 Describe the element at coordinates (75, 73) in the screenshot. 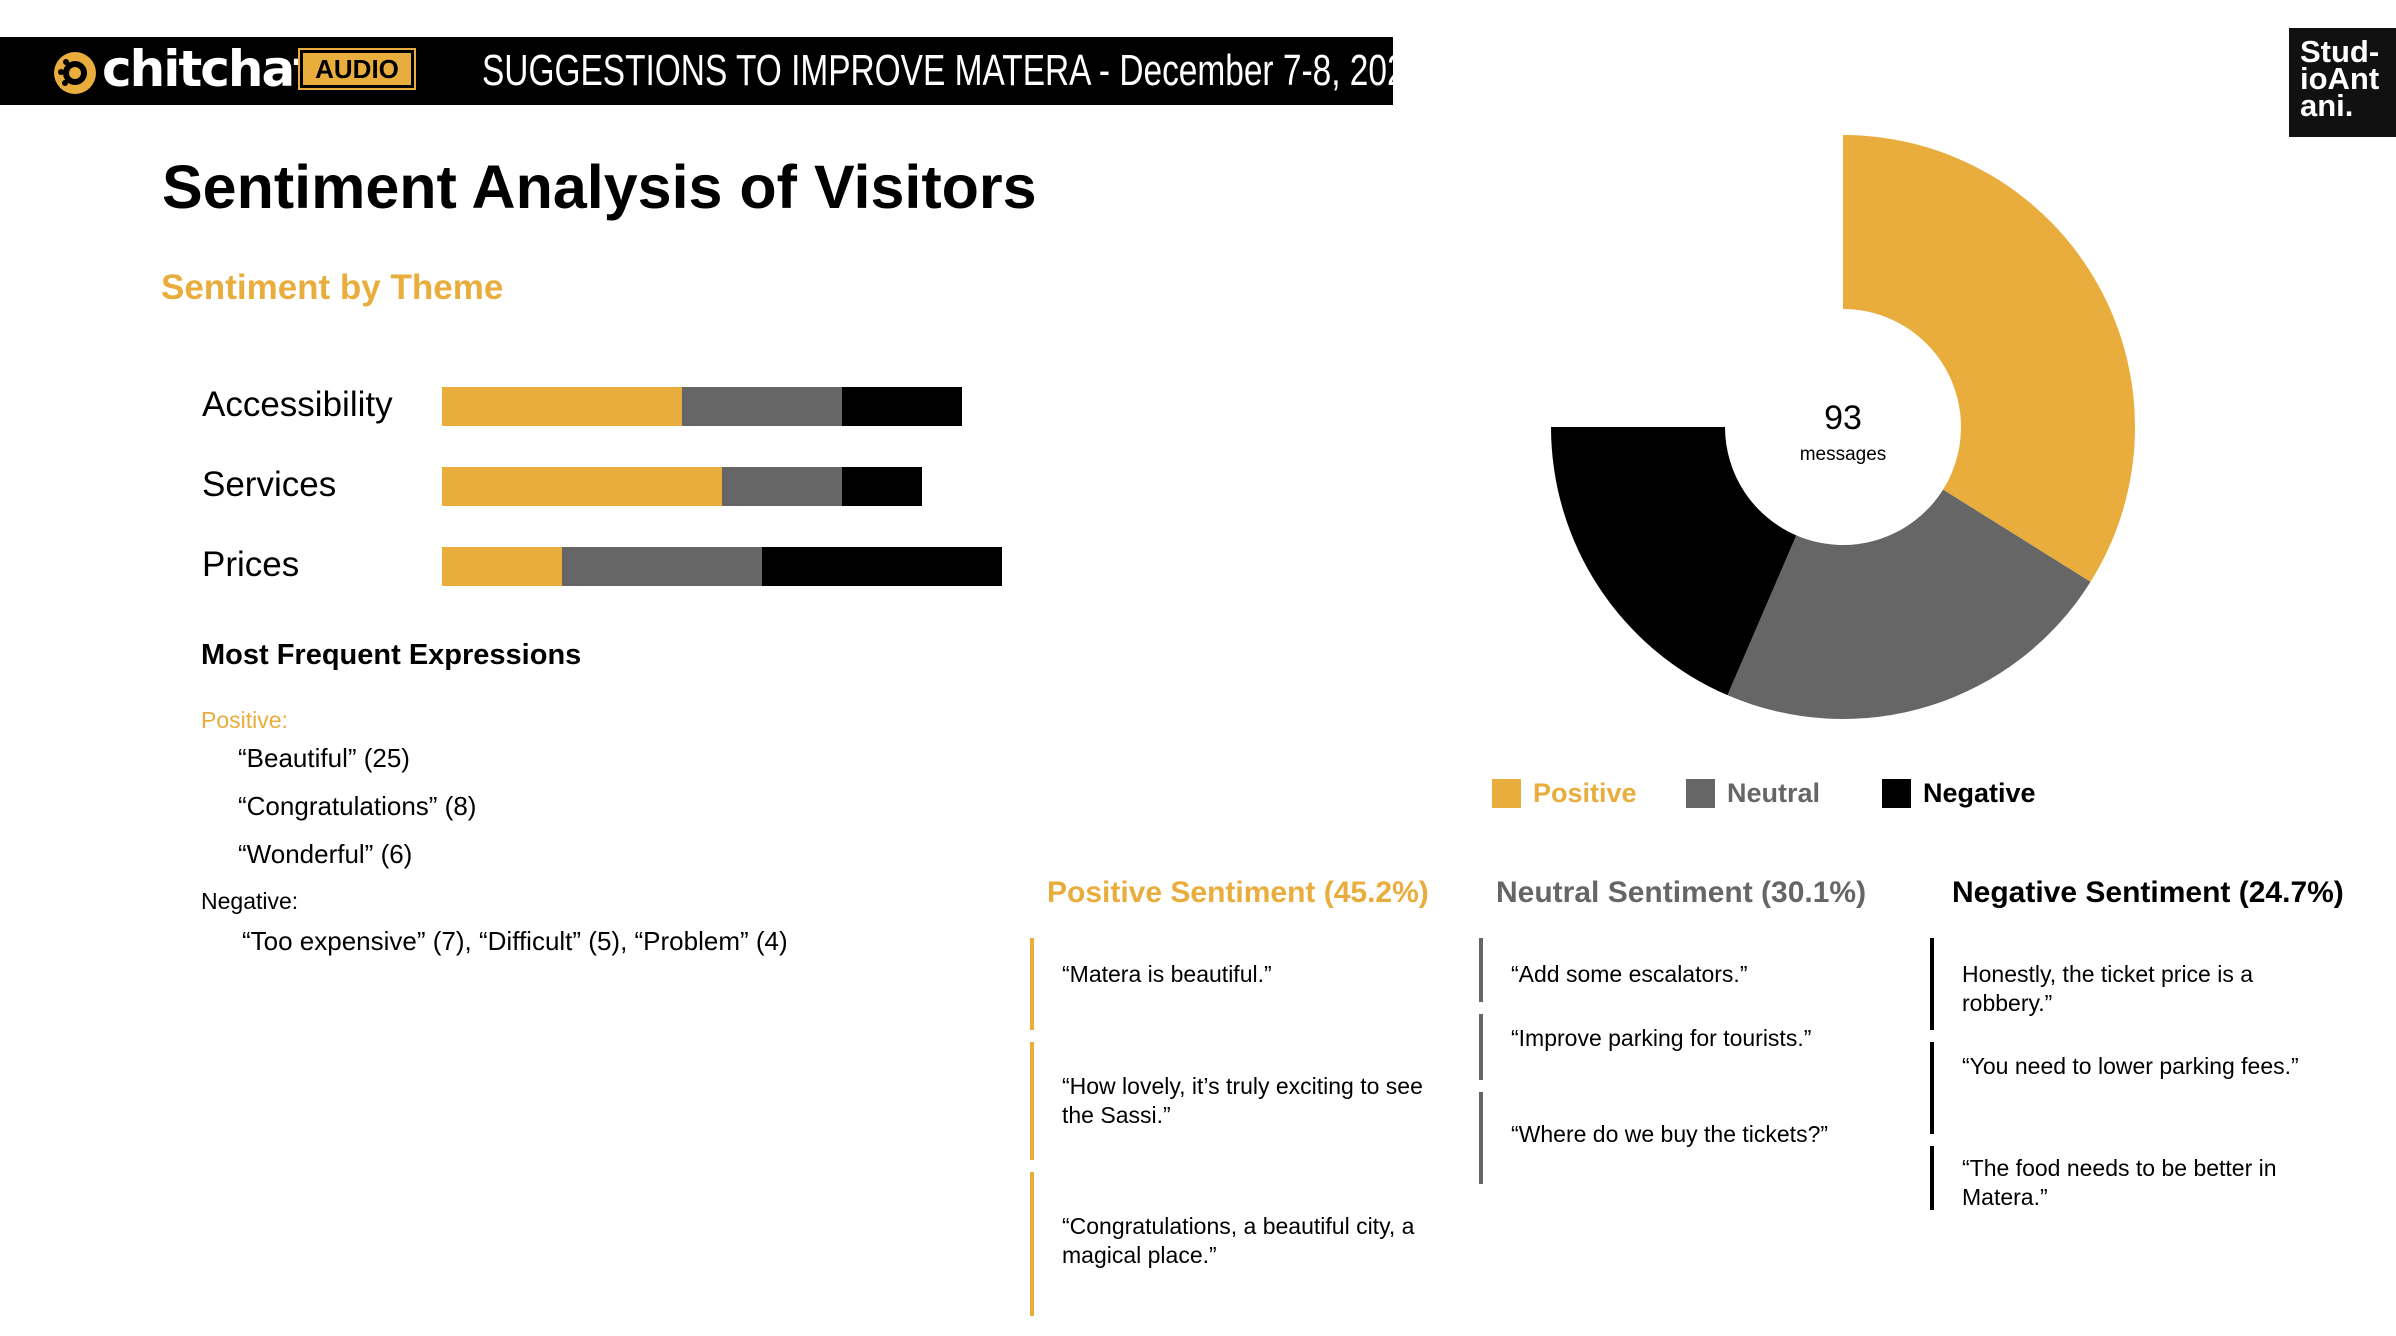

I see `speech-bubble-icon` at that location.